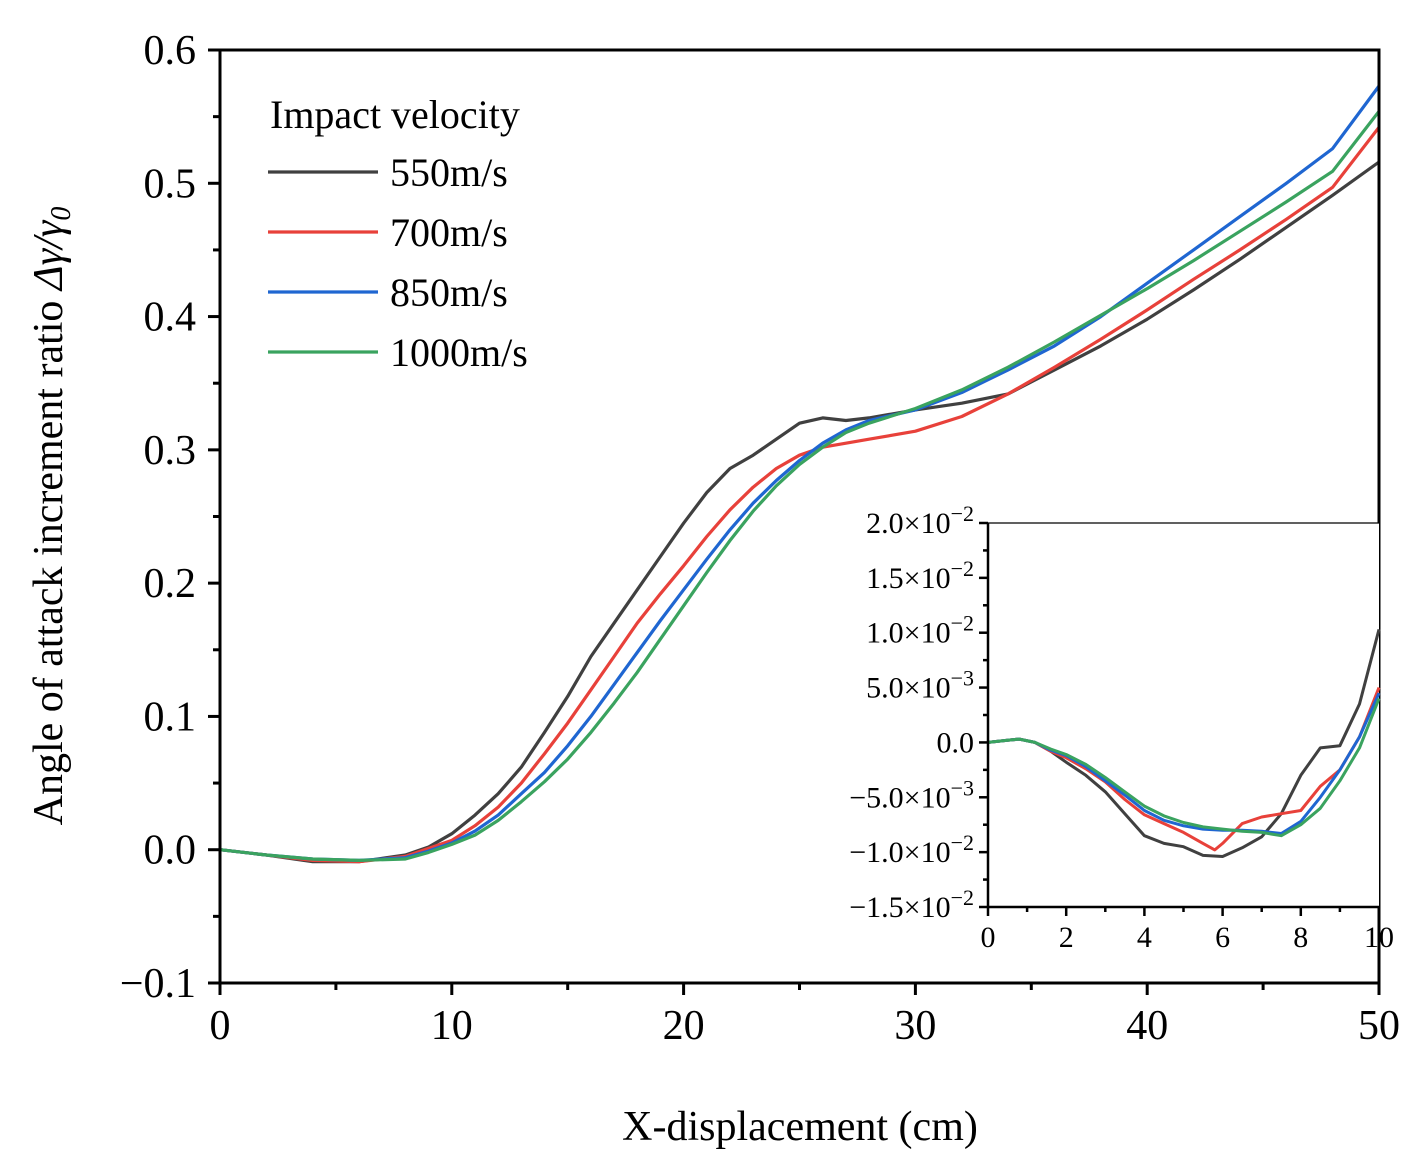 Image resolution: width=1424 pixels, height=1168 pixels. What do you see at coordinates (988, 937) in the screenshot?
I see `inset-x-tick-label: 0` at bounding box center [988, 937].